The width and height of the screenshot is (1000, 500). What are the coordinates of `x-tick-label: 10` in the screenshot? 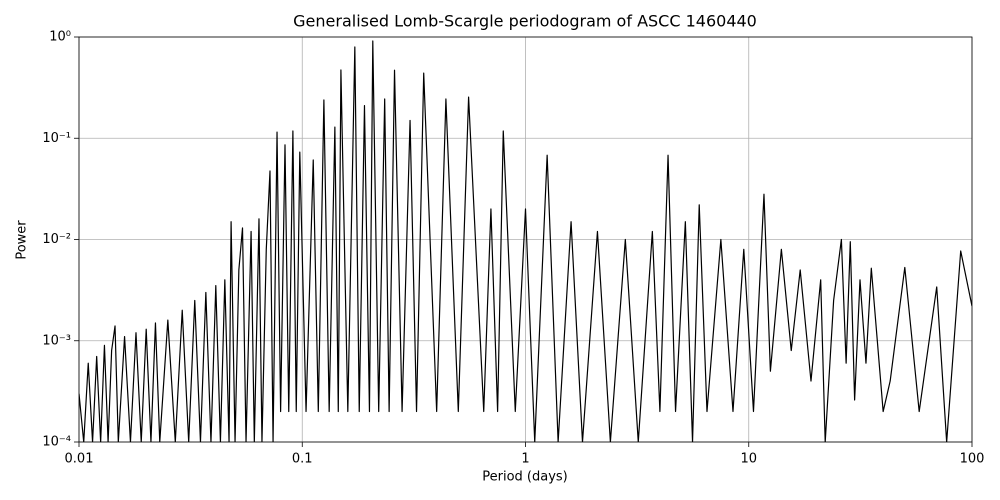 It's located at (748, 459).